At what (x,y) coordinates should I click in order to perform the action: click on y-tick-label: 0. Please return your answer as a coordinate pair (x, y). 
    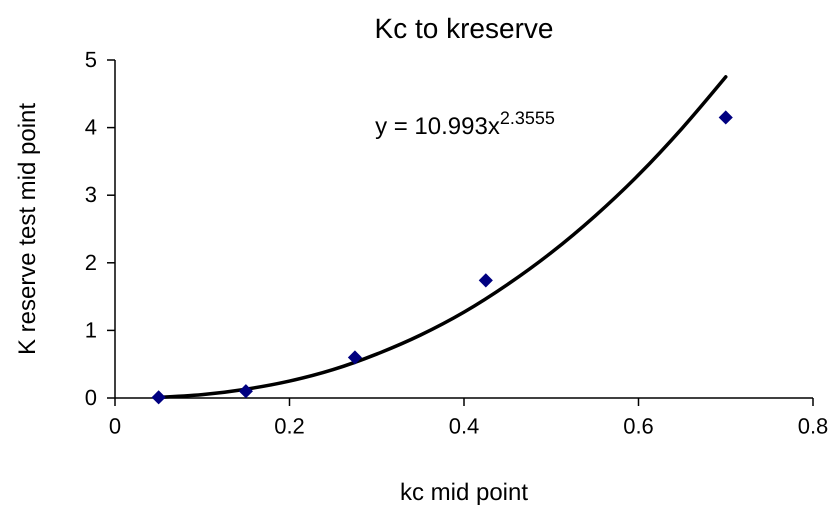
    Looking at the image, I should click on (90, 397).